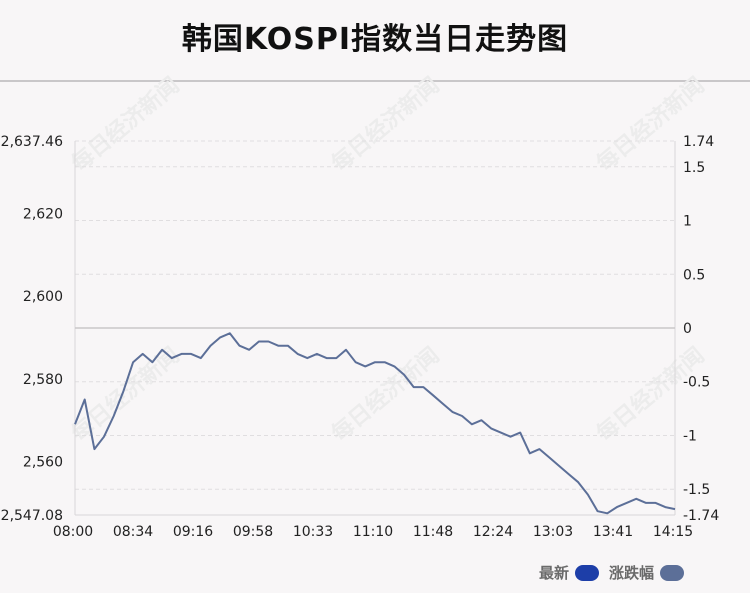  Describe the element at coordinates (313, 532) in the screenshot. I see `x-tick-label: 10:33` at that location.